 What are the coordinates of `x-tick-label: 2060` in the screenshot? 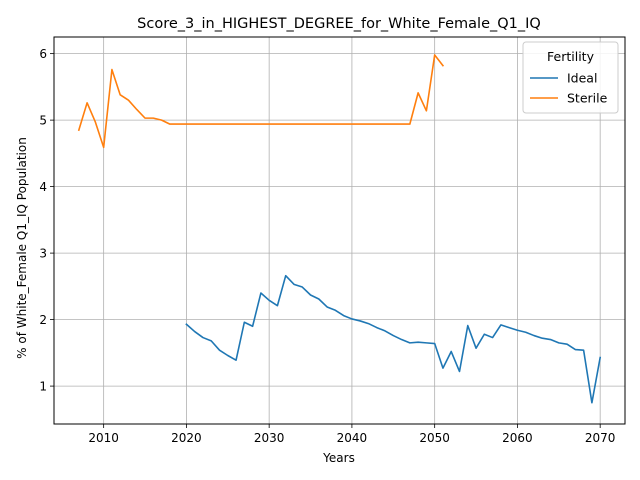 It's located at (517, 438).